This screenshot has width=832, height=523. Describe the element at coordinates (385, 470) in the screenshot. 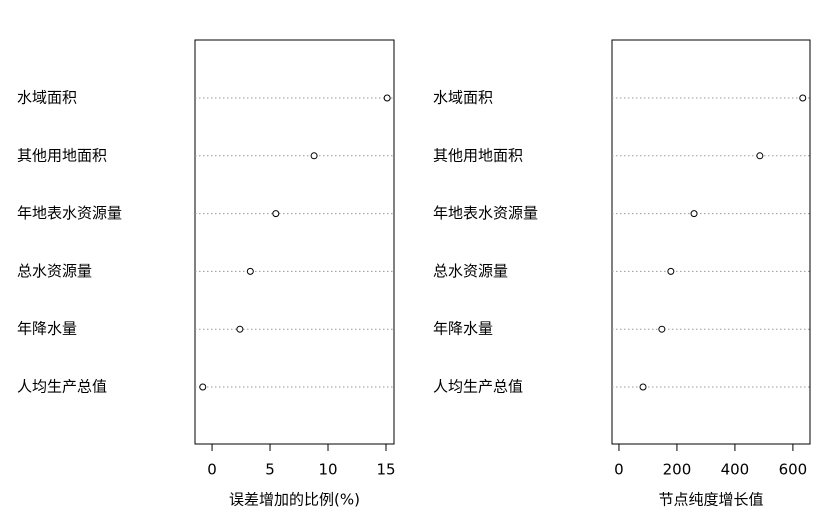

I see `x-tick-label: 15` at that location.